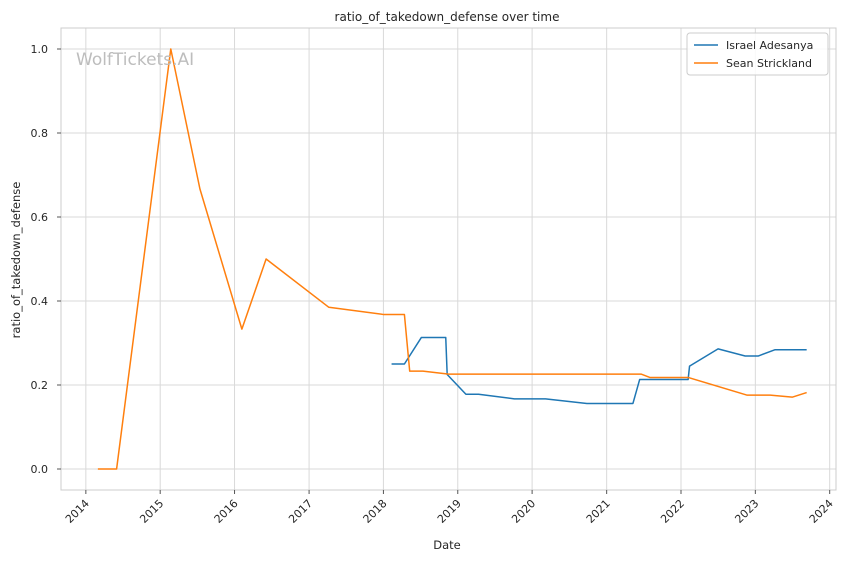 The height and width of the screenshot is (561, 848). I want to click on legend: Israel Adesanya Sean Strickland, so click(757, 54).